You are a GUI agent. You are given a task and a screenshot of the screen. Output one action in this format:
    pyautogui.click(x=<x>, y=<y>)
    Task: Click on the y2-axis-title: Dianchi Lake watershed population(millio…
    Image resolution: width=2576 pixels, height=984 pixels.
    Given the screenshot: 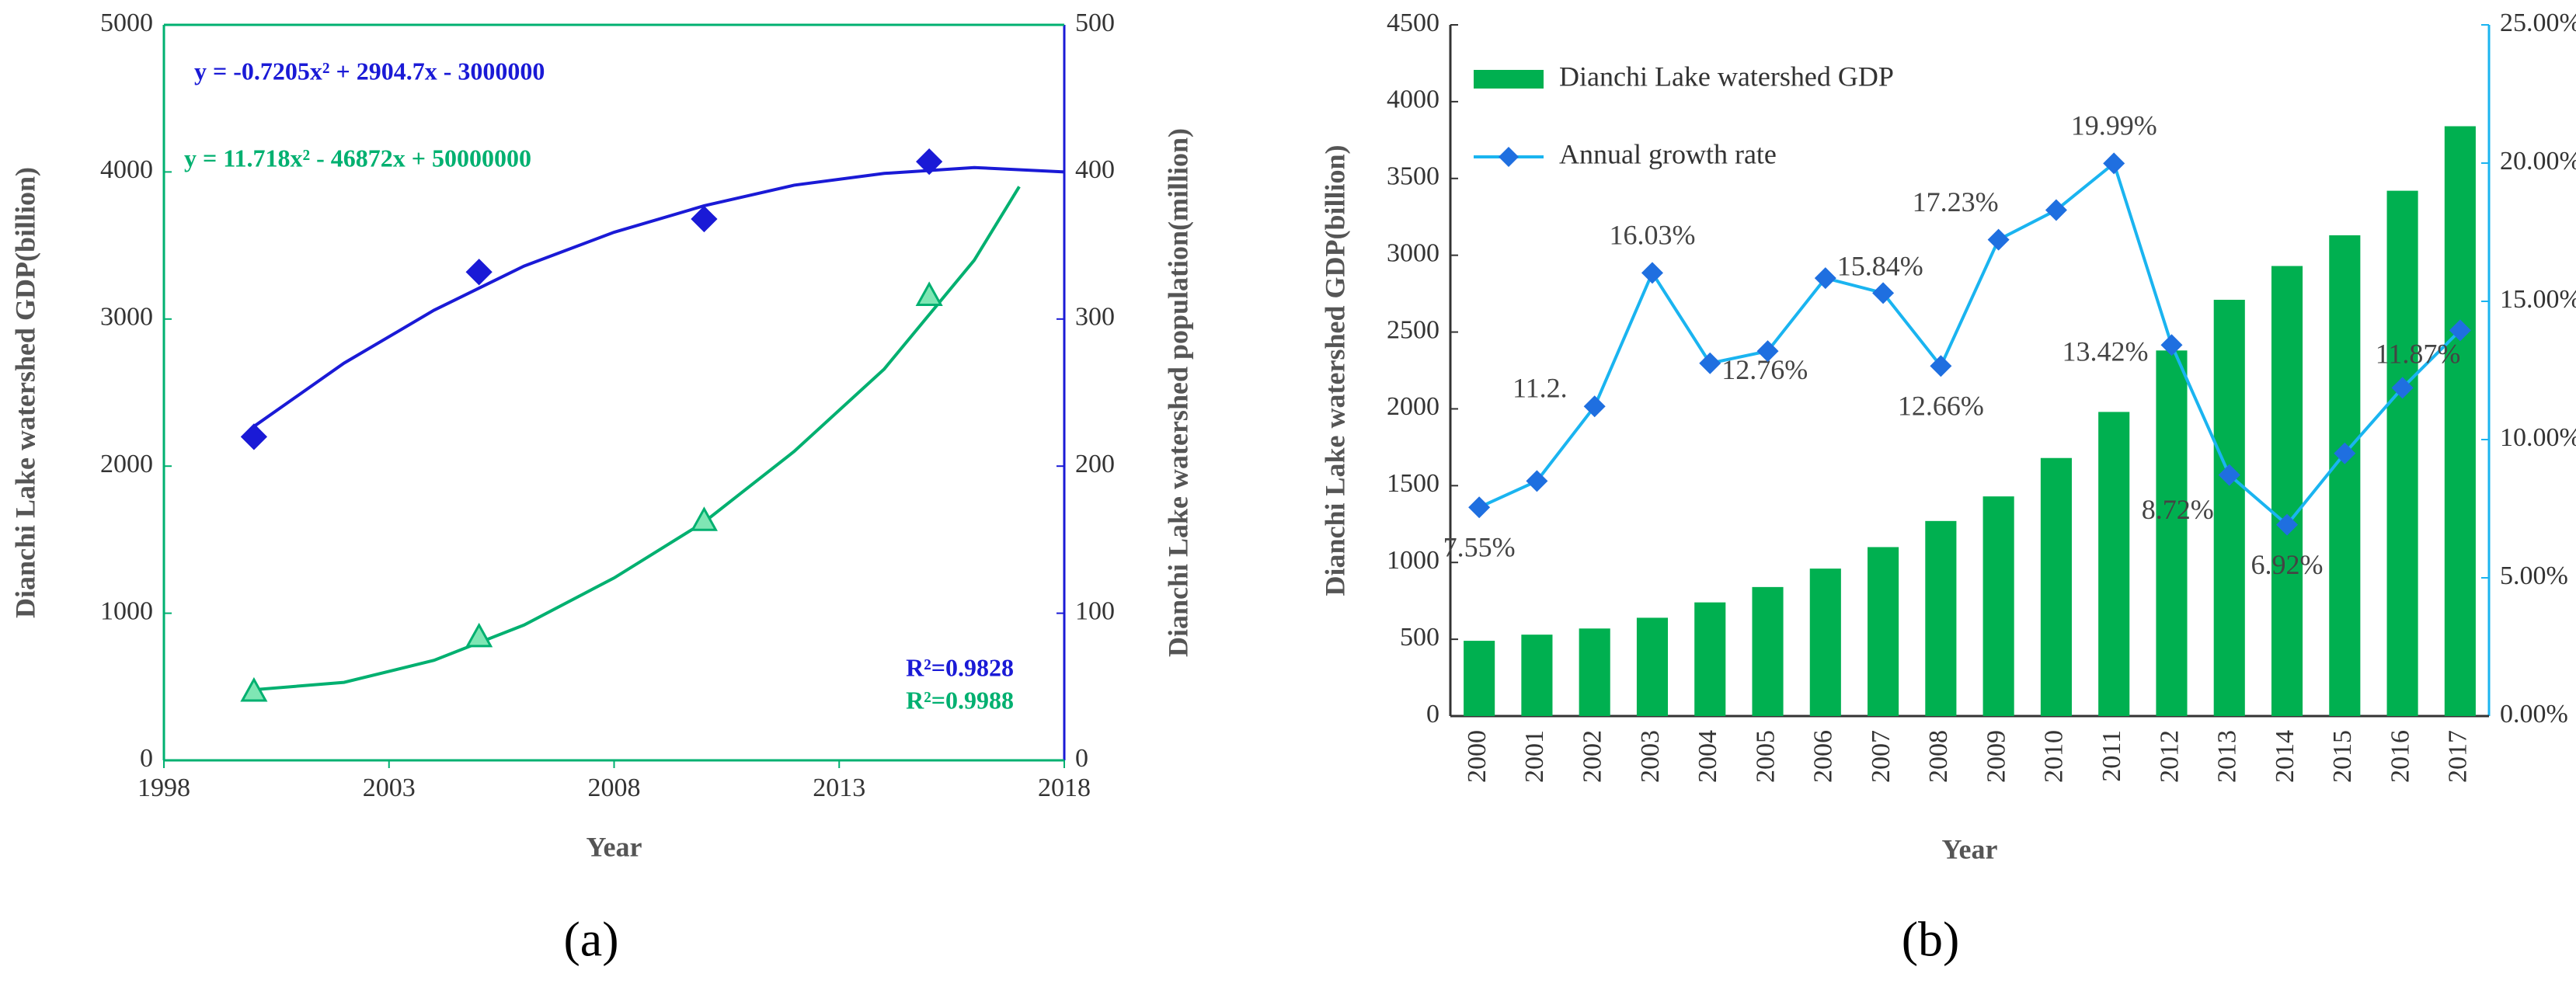 What is the action you would take?
    pyautogui.click(x=1177, y=392)
    